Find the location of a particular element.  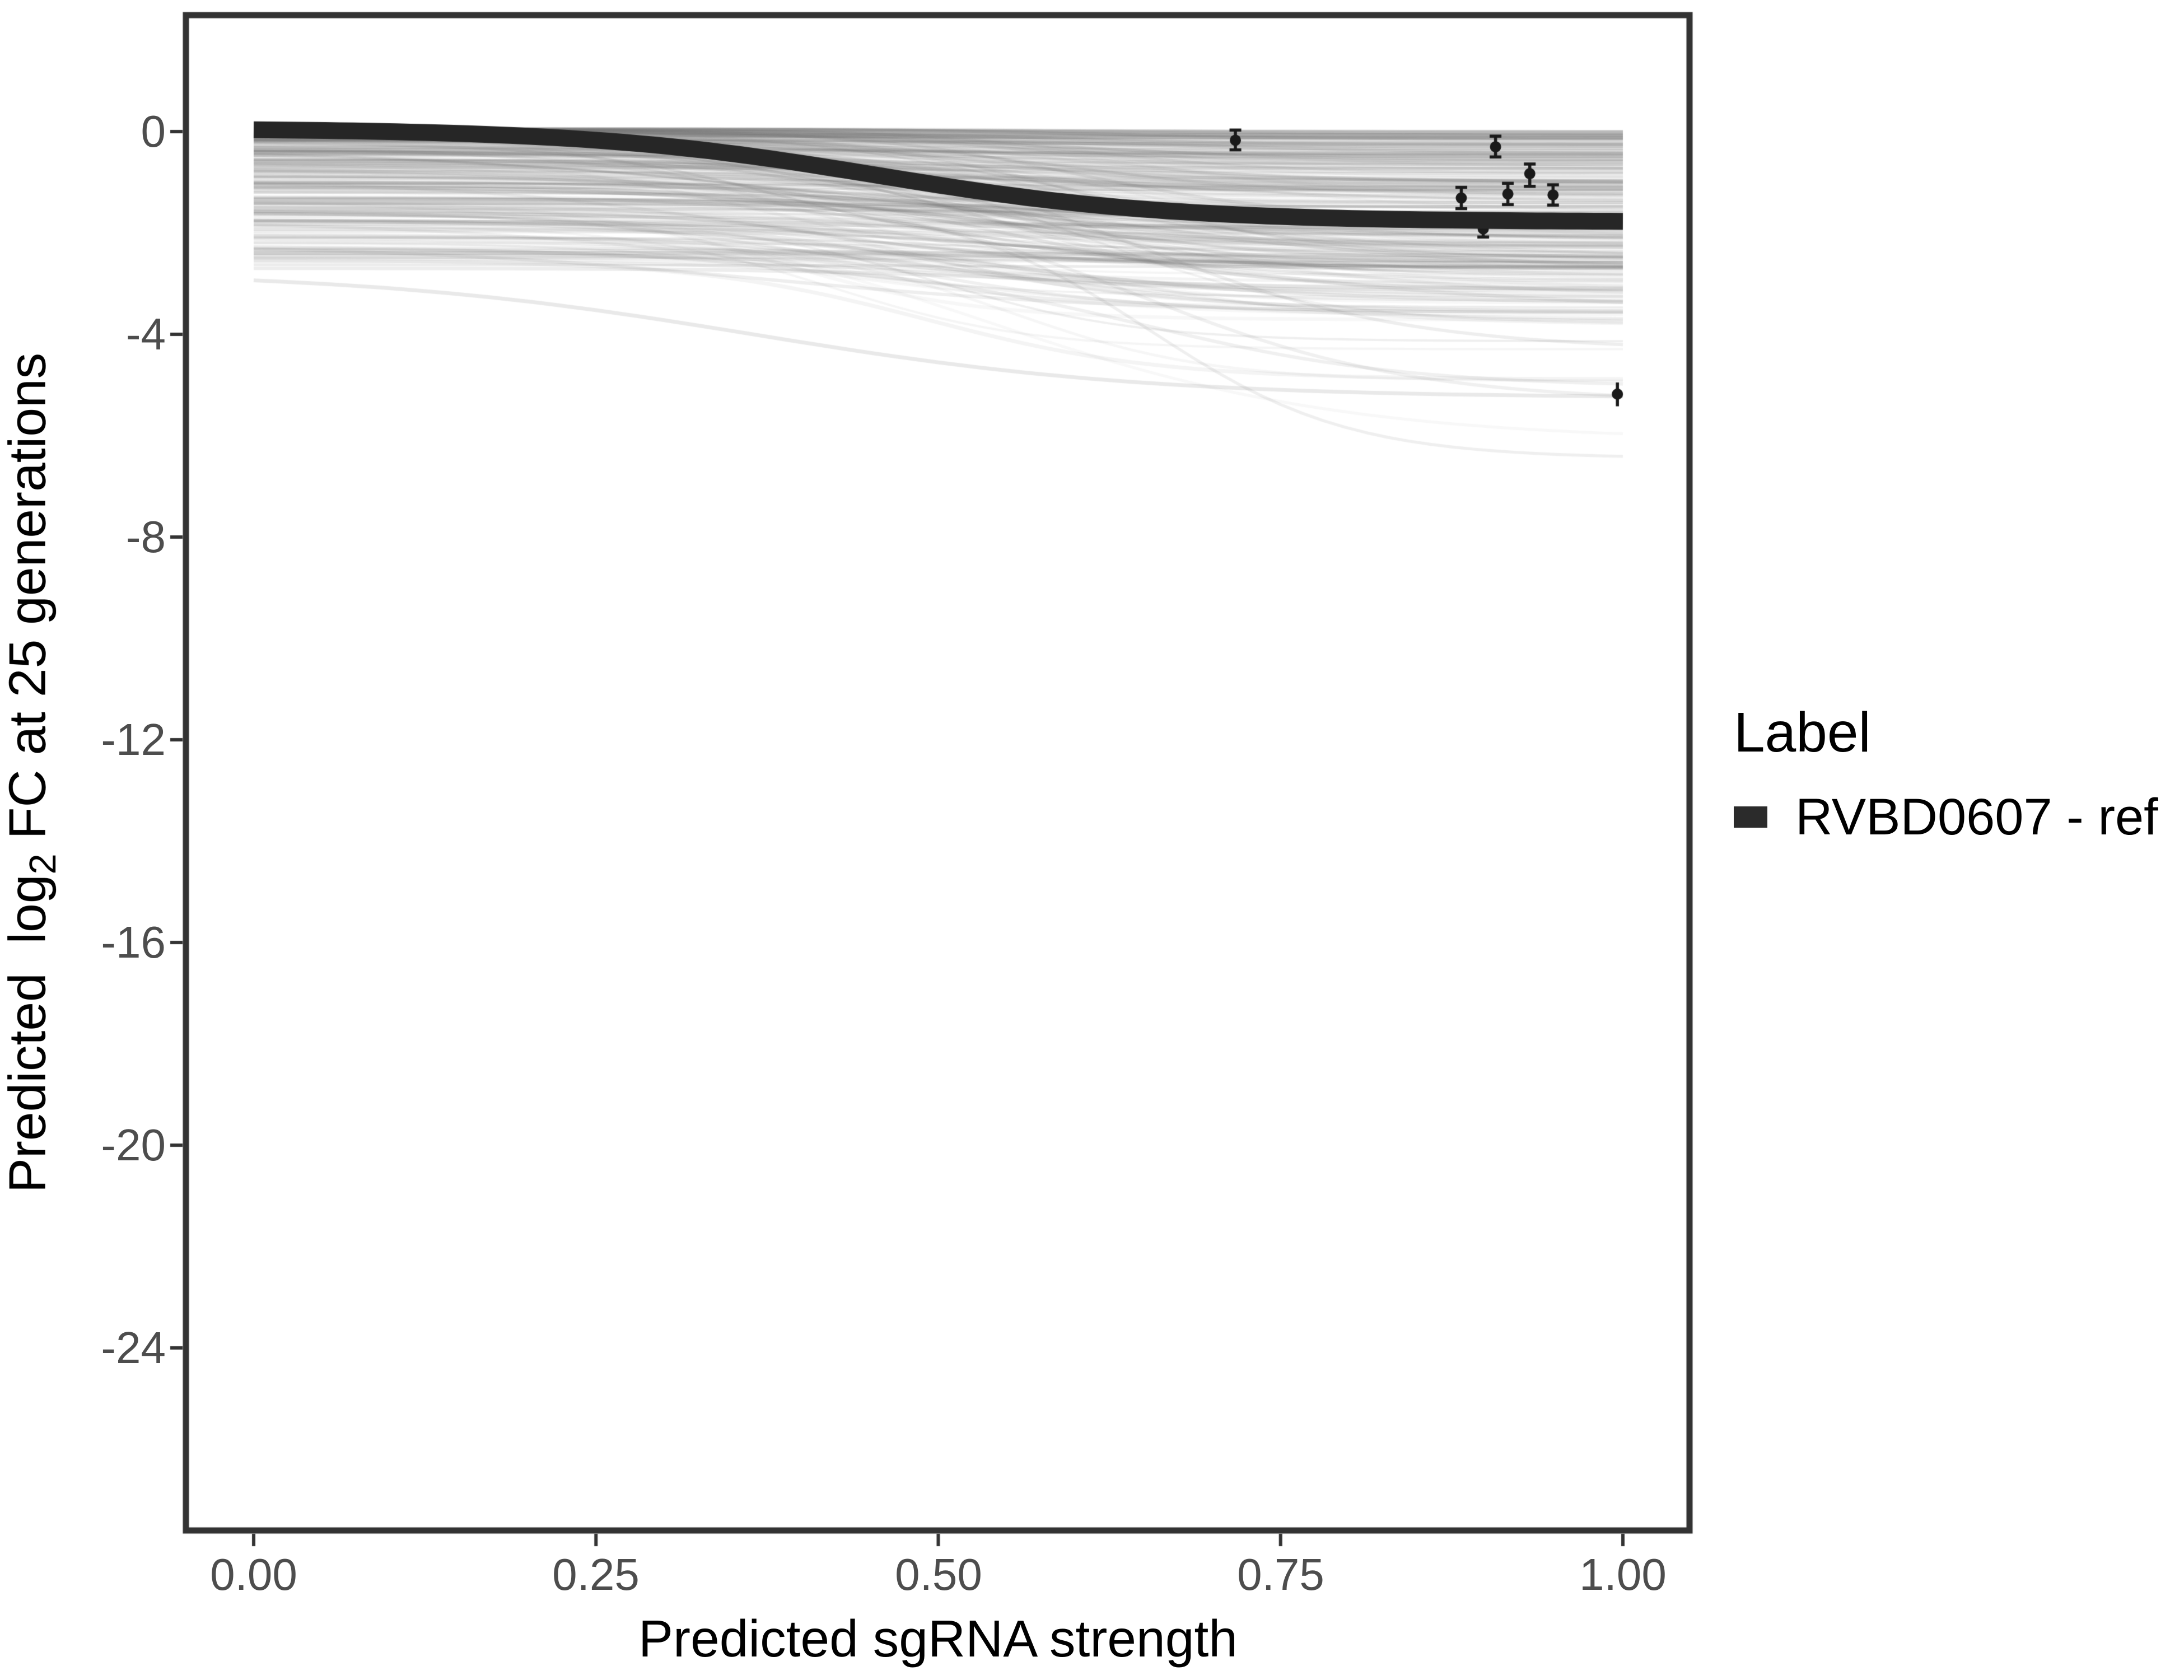

y-tick-label--20: -20 is located at coordinates (134, 1145).